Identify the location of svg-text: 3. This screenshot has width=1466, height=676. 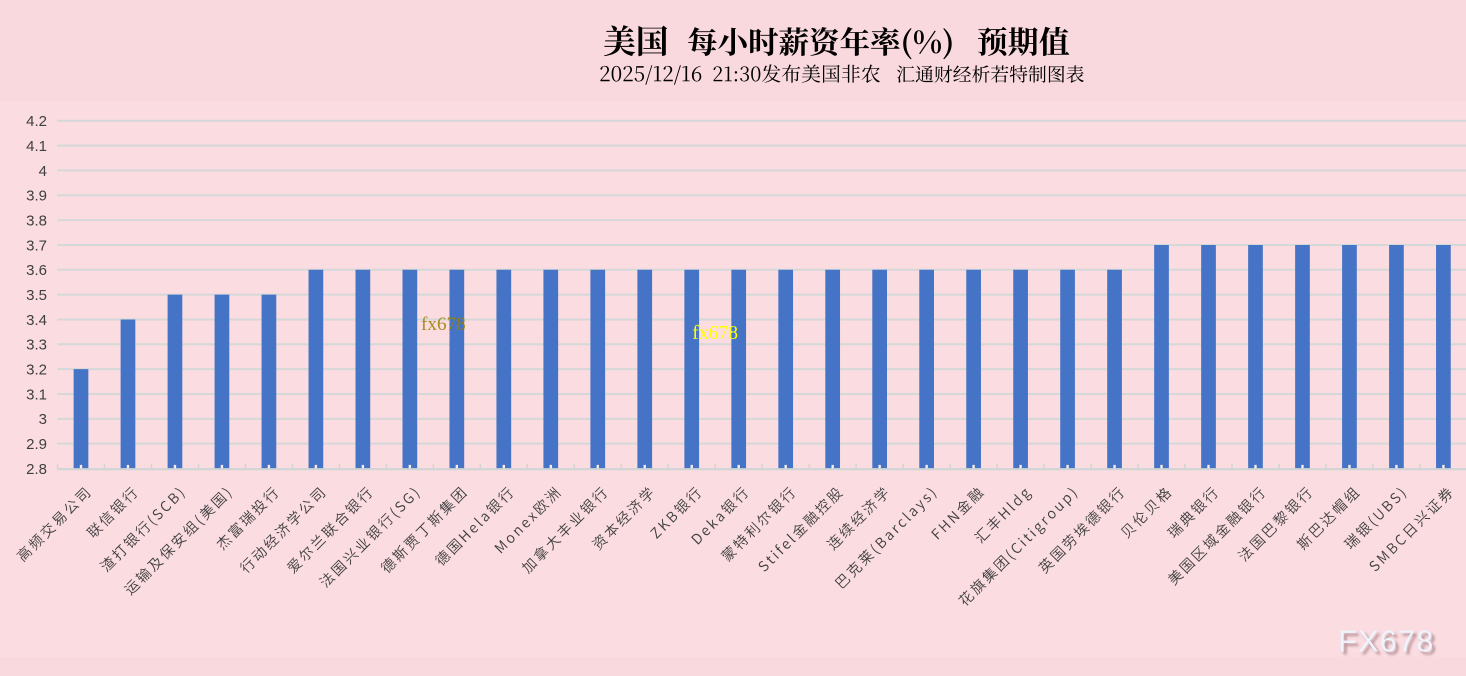
(43, 419).